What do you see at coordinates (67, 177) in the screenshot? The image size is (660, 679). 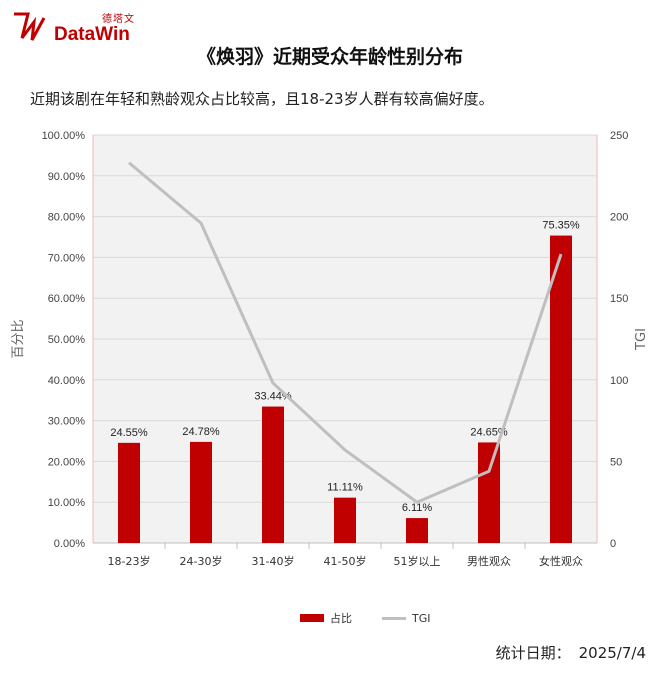 I see `y-tick-label: 90.00%` at bounding box center [67, 177].